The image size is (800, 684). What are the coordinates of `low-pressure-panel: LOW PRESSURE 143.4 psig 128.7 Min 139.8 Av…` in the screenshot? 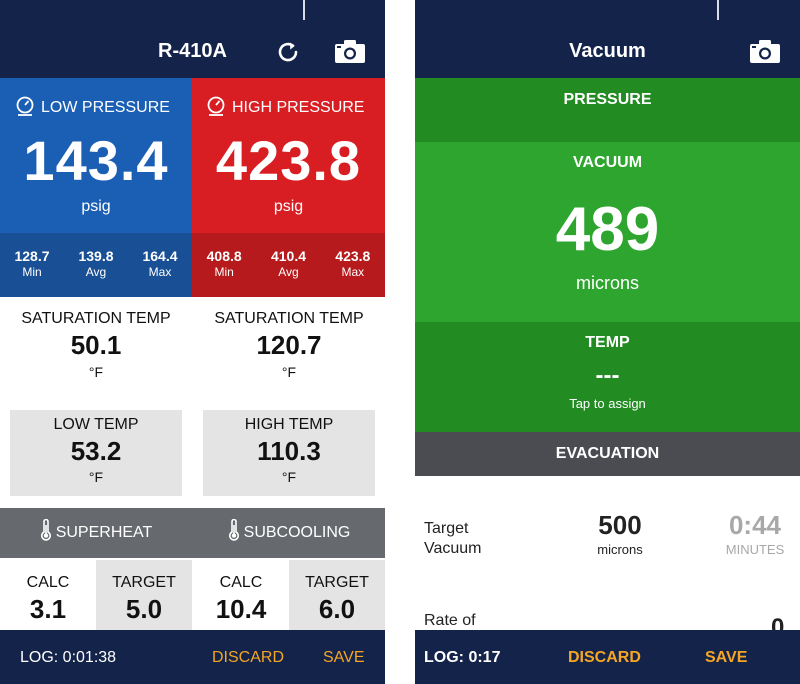 It's located at (96, 187).